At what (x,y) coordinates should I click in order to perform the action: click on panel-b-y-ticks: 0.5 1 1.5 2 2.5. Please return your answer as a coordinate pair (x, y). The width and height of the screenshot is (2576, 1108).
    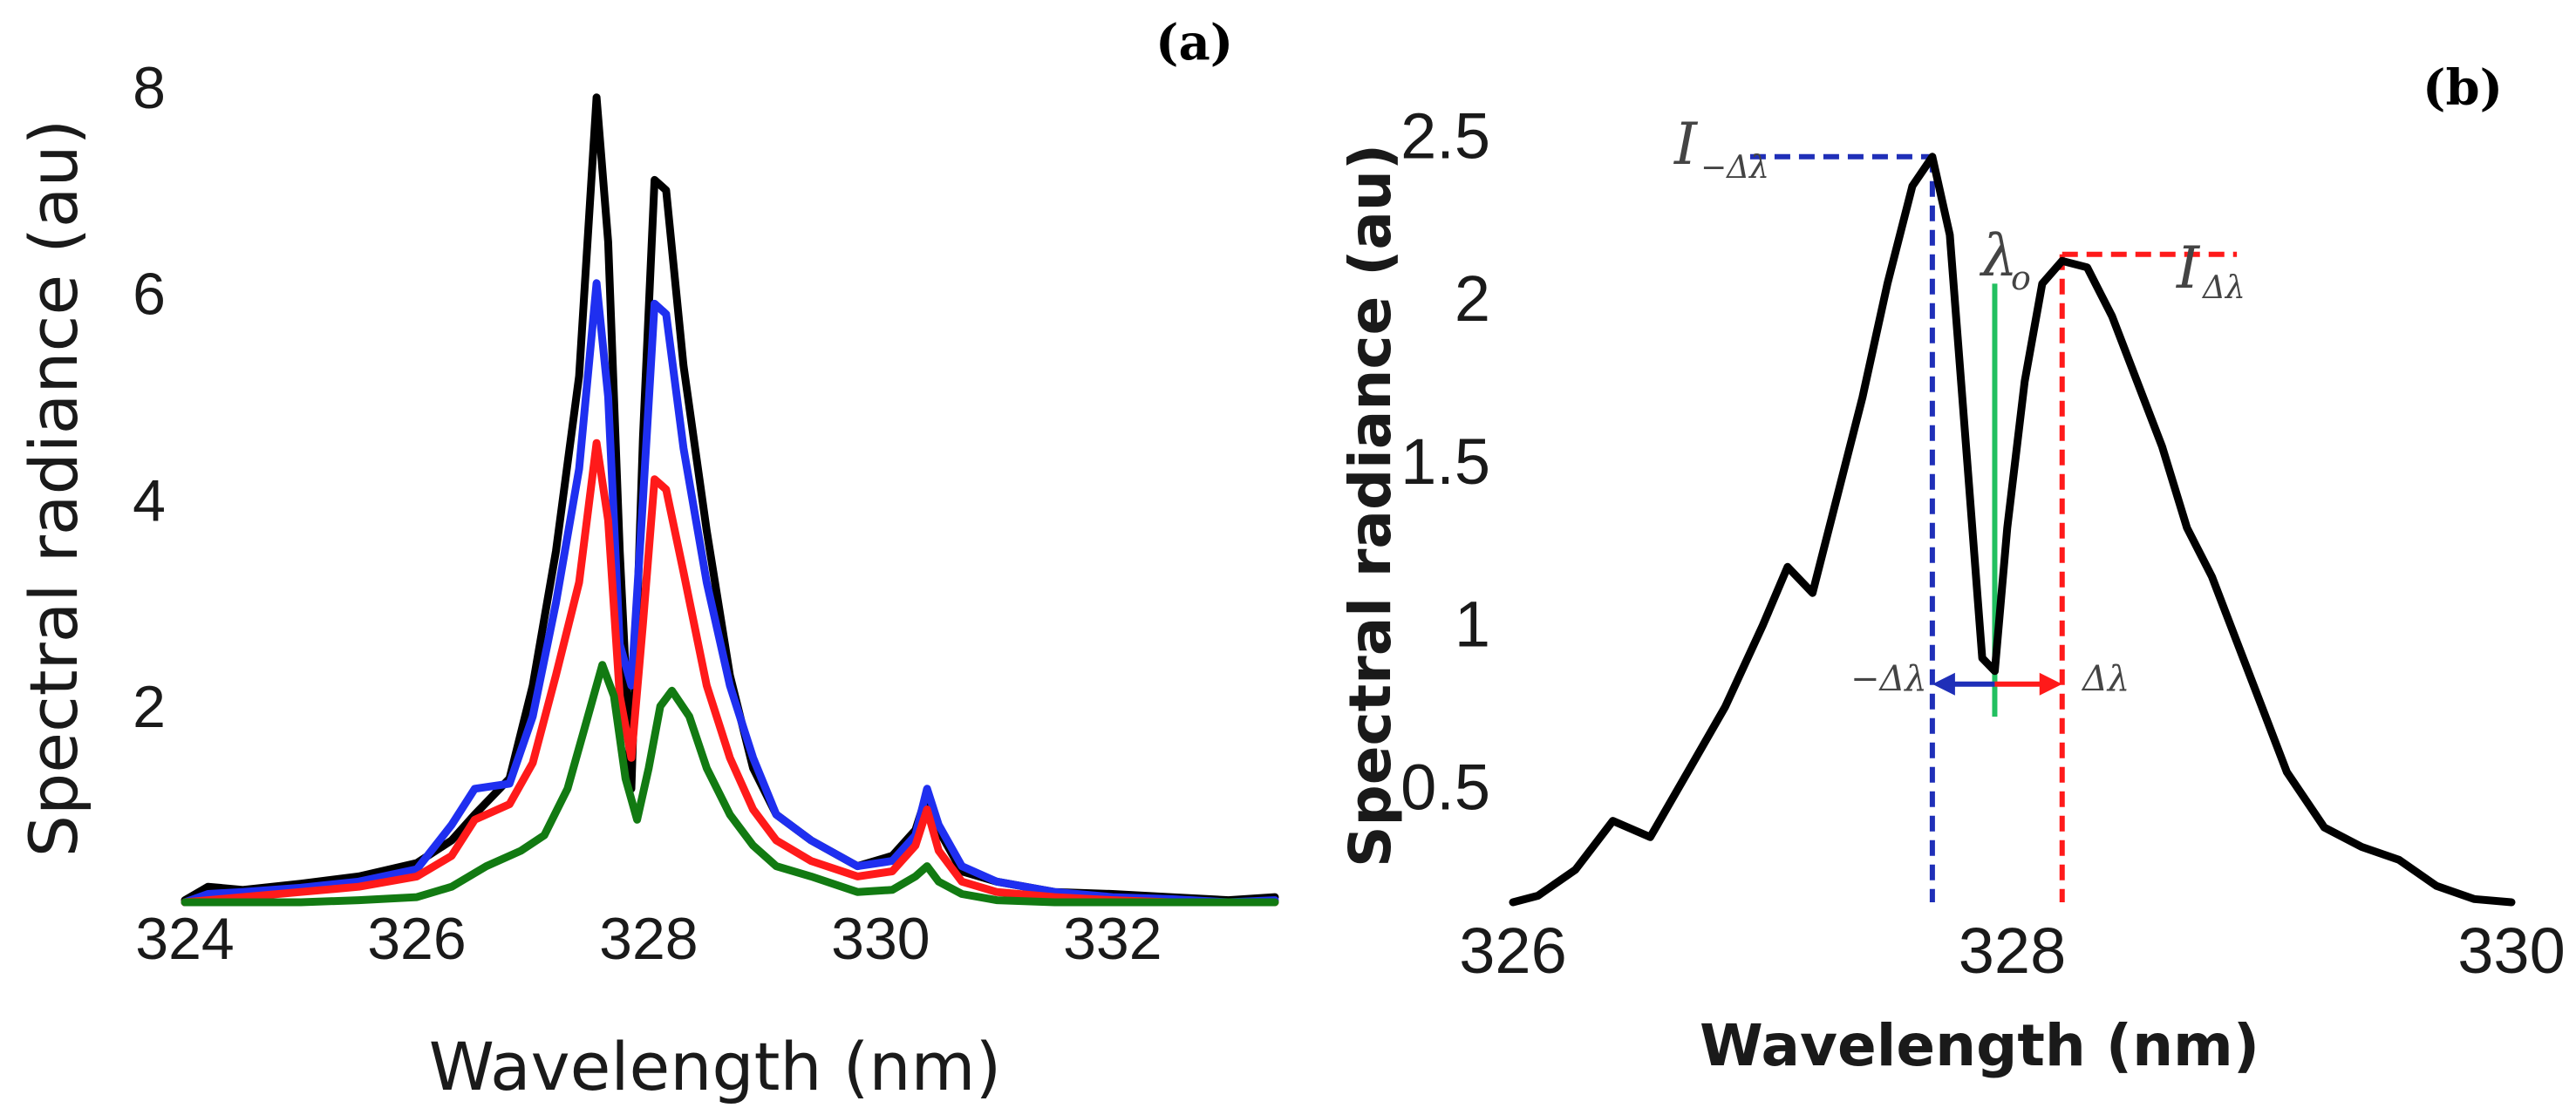
    Looking at the image, I should click on (1445, 461).